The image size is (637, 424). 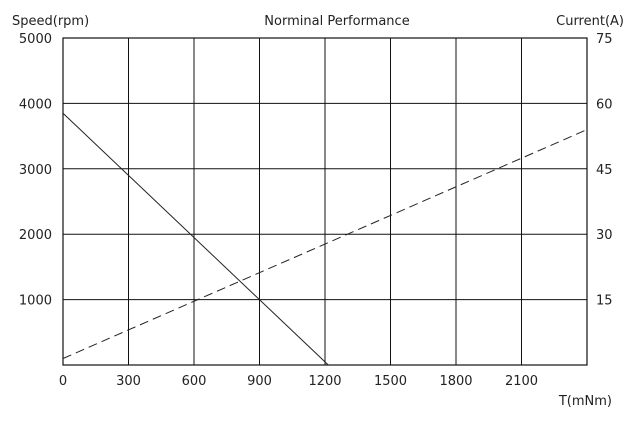 I want to click on y-left-tick-label: 1000, so click(x=35, y=301).